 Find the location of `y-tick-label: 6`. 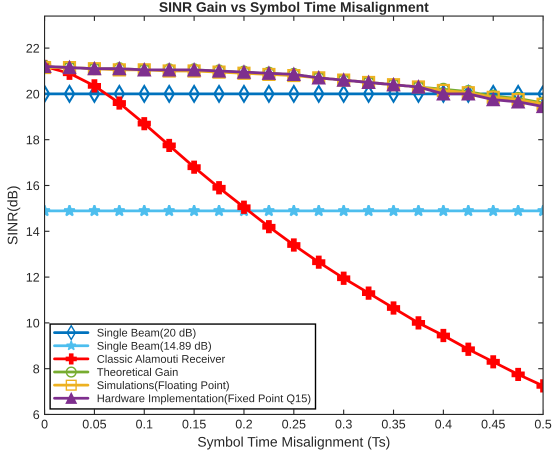

y-tick-label: 6 is located at coordinates (36, 415).